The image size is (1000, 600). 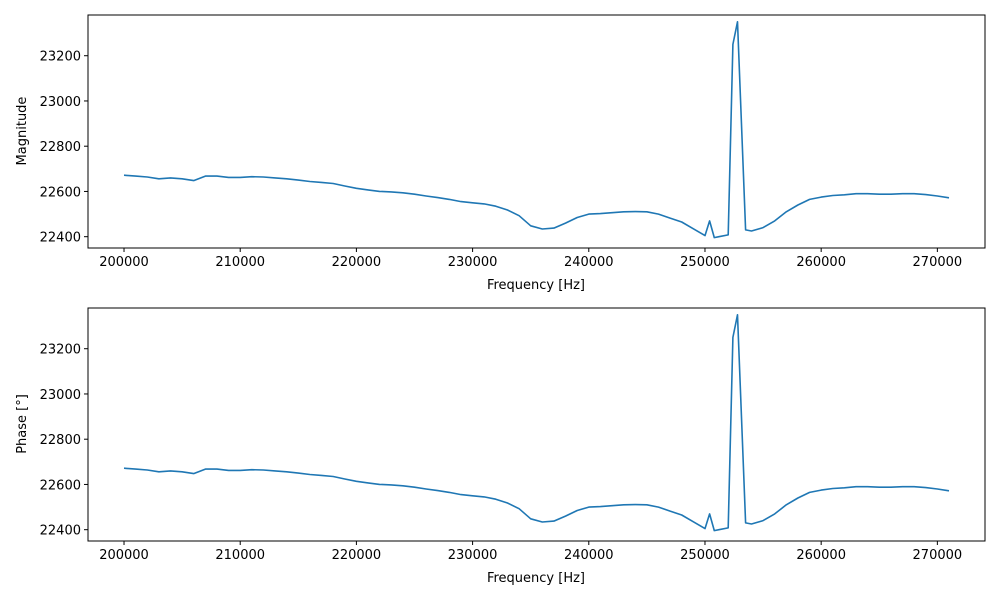 What do you see at coordinates (705, 262) in the screenshot?
I see `magnitude-x-tick-label: 250000` at bounding box center [705, 262].